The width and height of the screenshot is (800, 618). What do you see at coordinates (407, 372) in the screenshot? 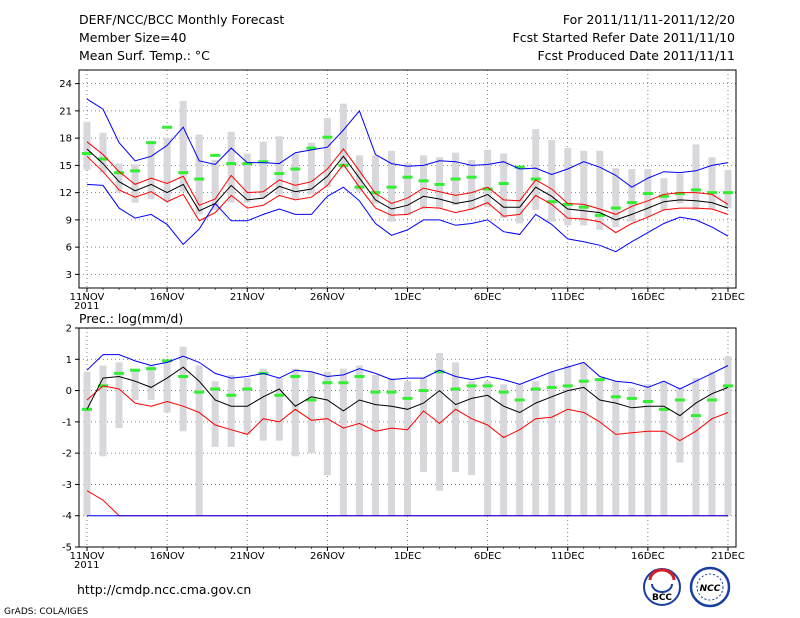
I see `series-line-max` at bounding box center [407, 372].